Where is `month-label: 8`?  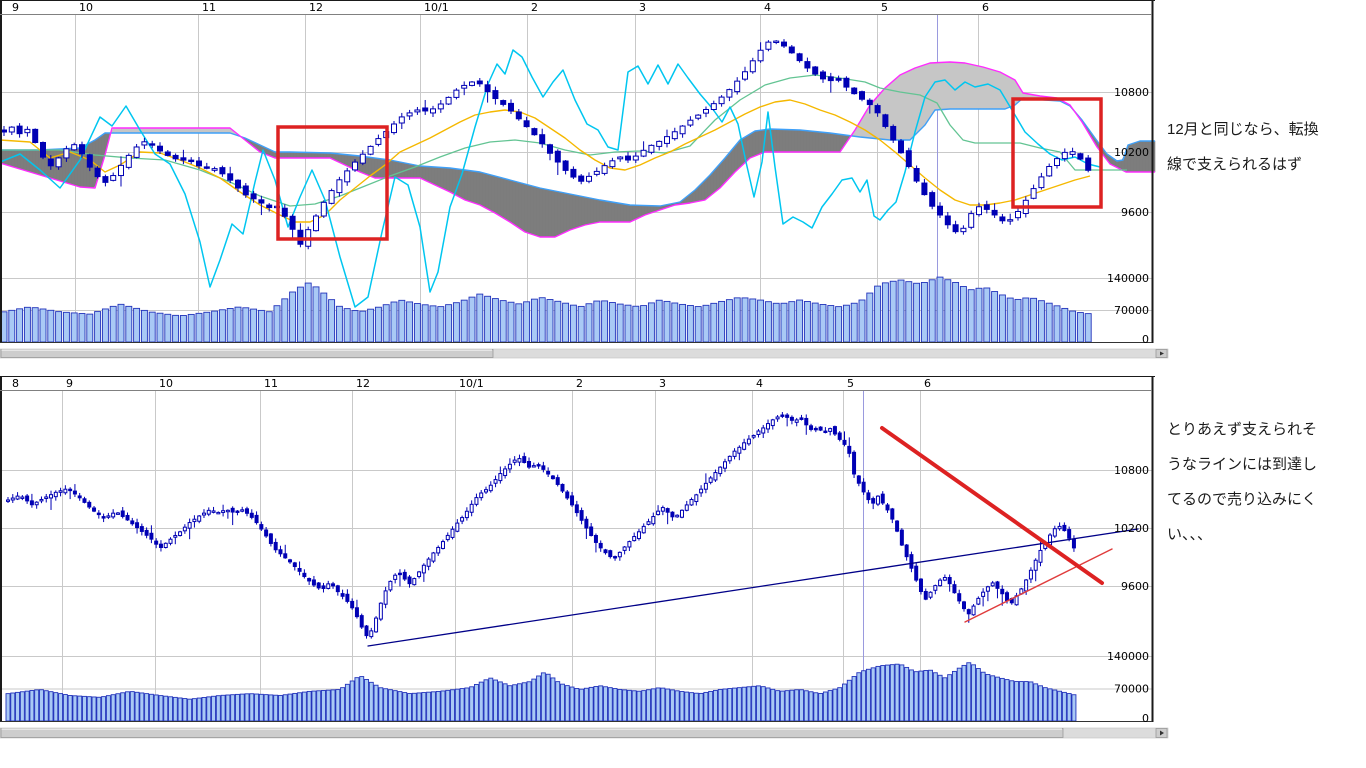 month-label: 8 is located at coordinates (15, 383).